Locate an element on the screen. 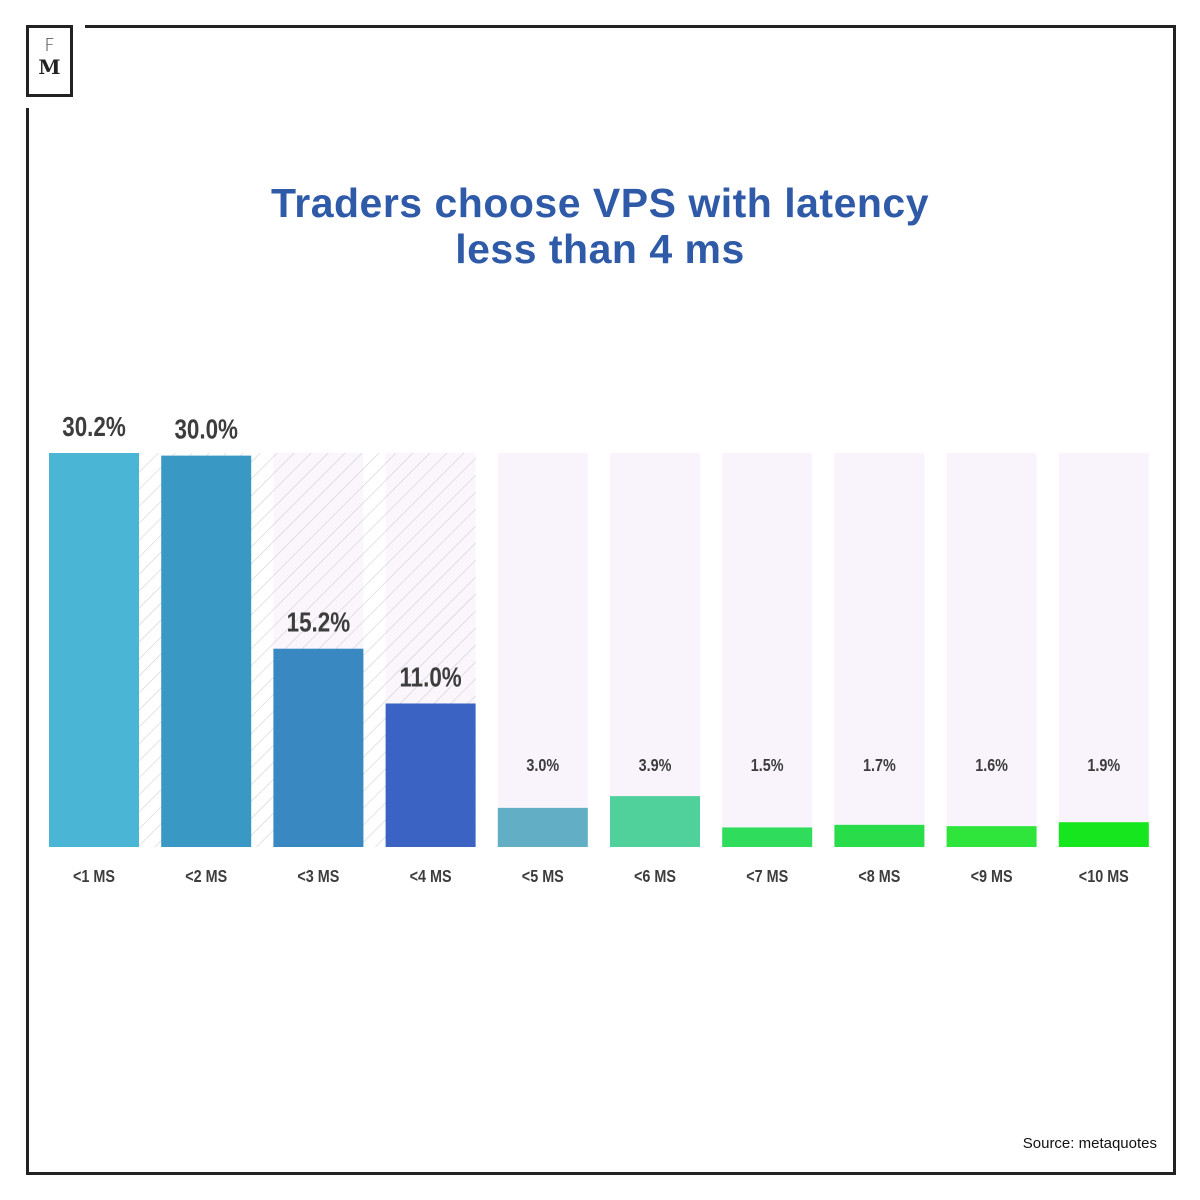  data-label: 15.2% is located at coordinates (318, 622).